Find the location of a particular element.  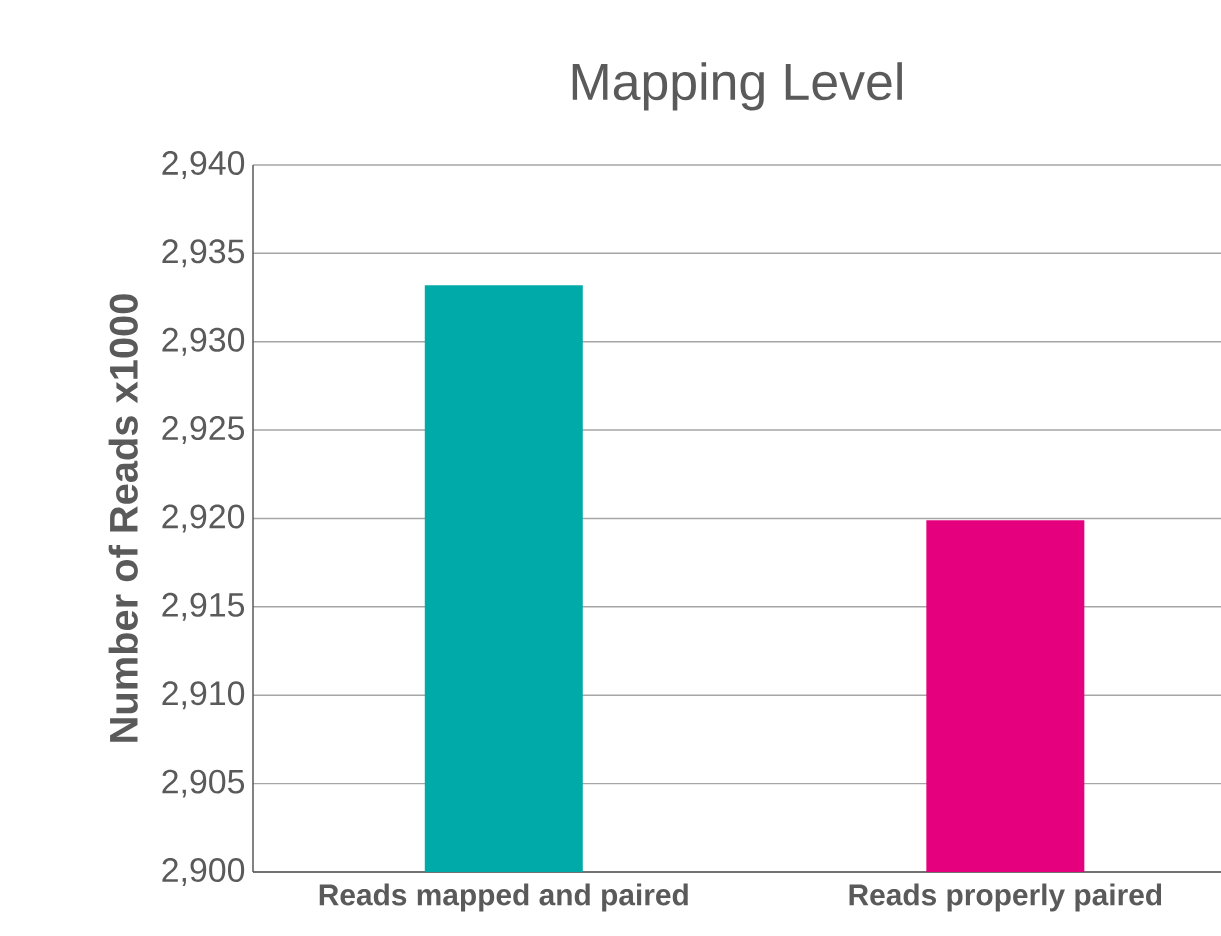

chart-title: Mapping Level is located at coordinates (737, 86).